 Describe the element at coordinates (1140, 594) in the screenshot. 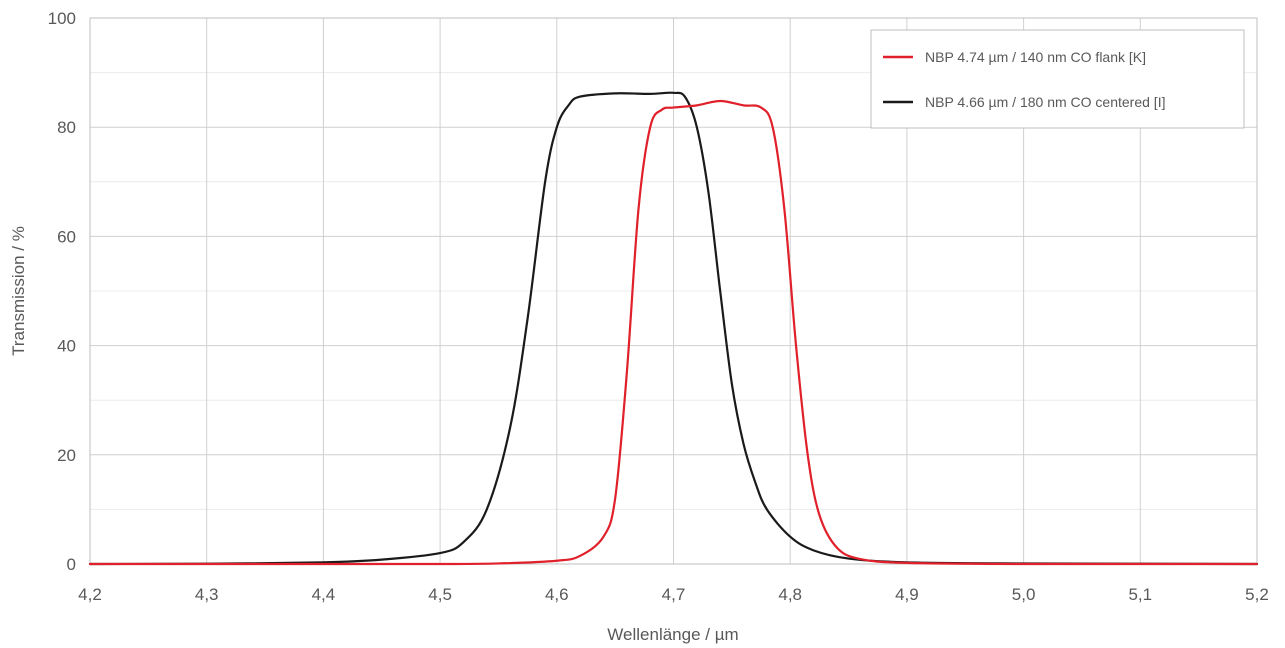

I see `x-tick-label: 5,1` at that location.